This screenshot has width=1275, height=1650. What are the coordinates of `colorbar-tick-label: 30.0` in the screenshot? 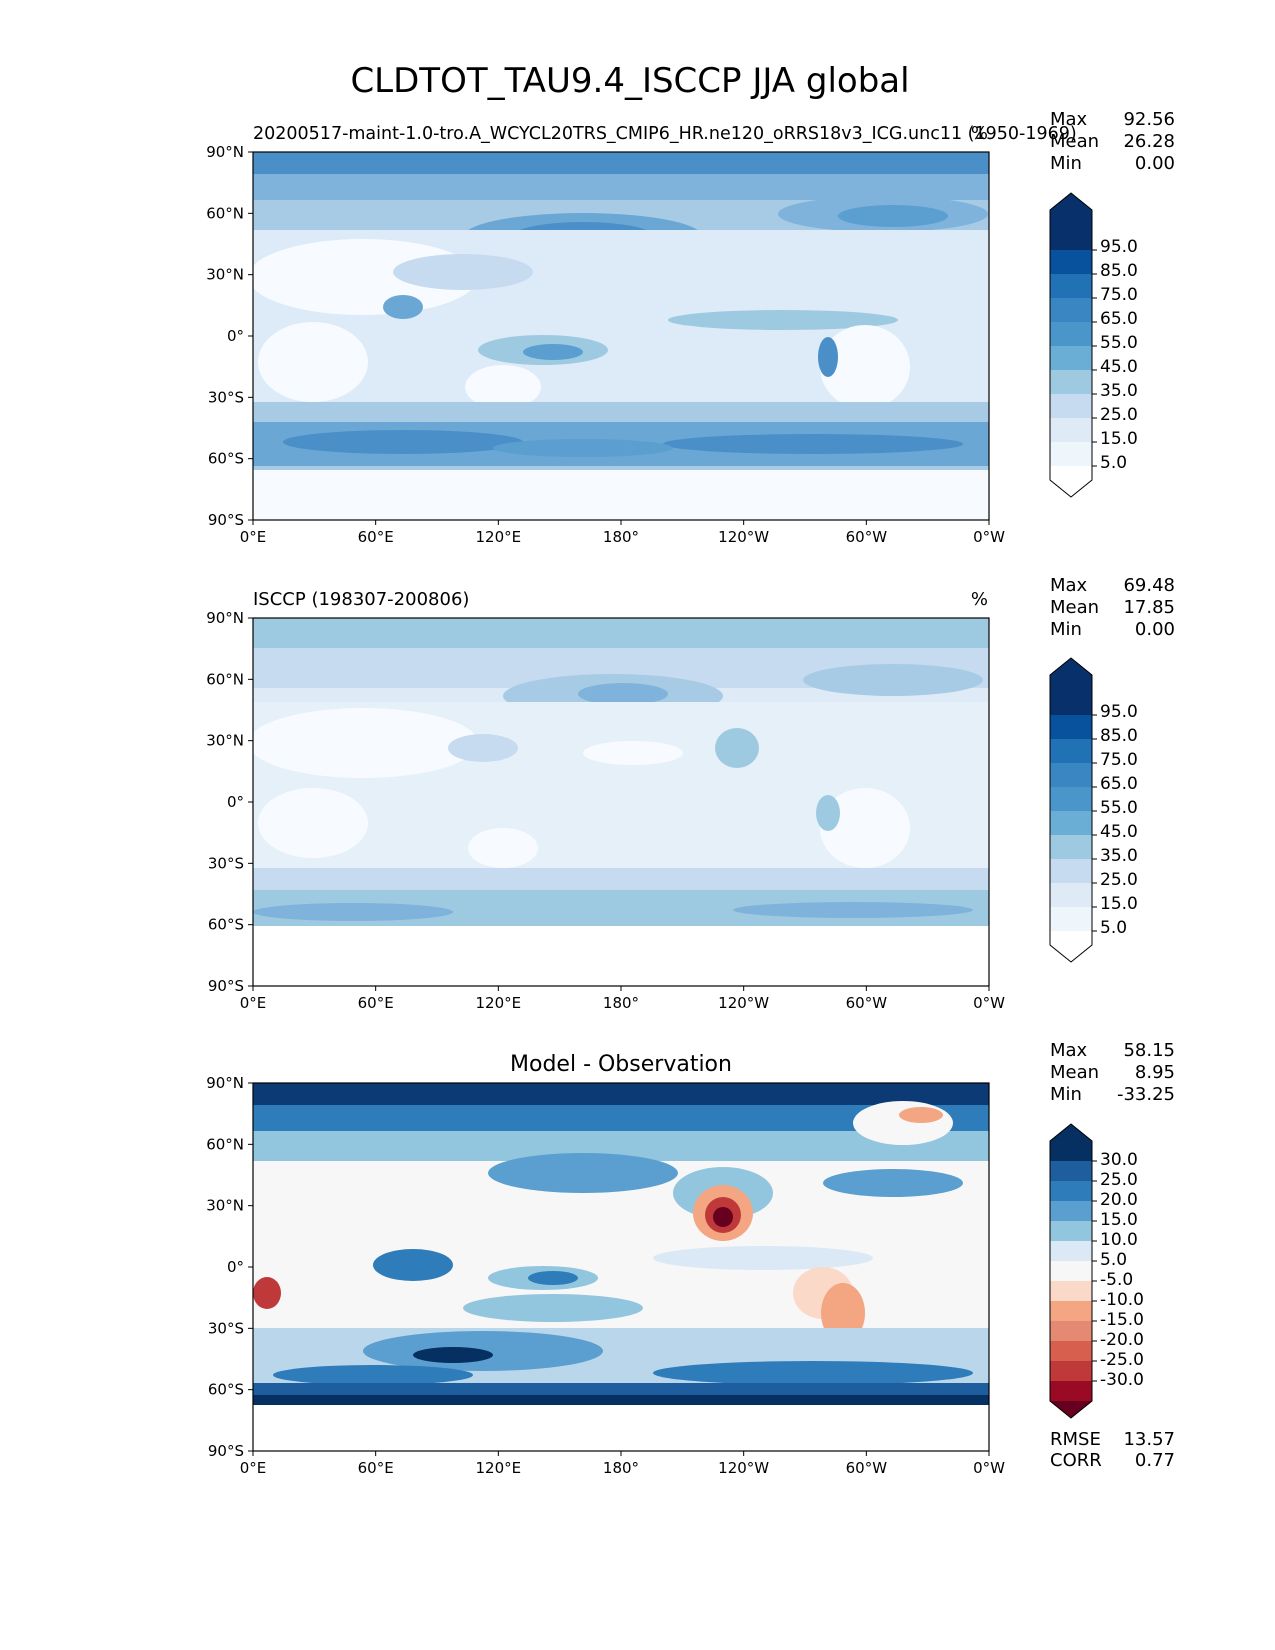 It's located at (1119, 1160).